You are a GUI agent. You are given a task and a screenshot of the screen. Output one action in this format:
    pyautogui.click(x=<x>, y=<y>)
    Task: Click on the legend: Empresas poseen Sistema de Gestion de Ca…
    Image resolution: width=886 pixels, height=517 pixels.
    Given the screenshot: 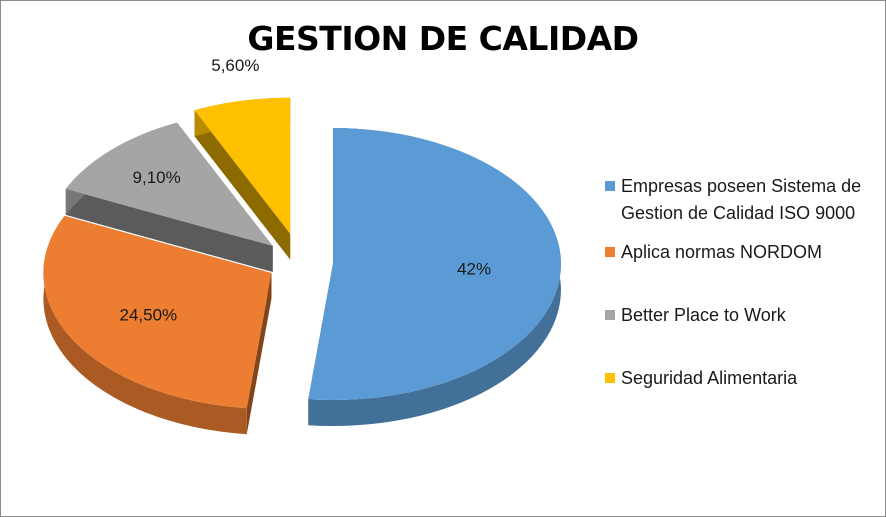 What is the action you would take?
    pyautogui.click(x=740, y=282)
    